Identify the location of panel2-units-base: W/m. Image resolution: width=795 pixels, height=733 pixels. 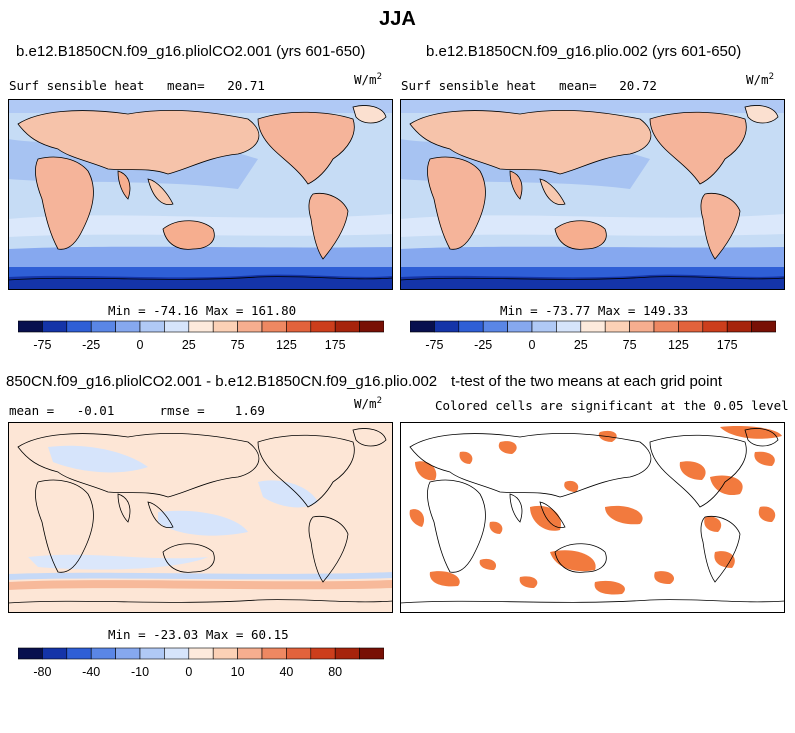
(757, 80).